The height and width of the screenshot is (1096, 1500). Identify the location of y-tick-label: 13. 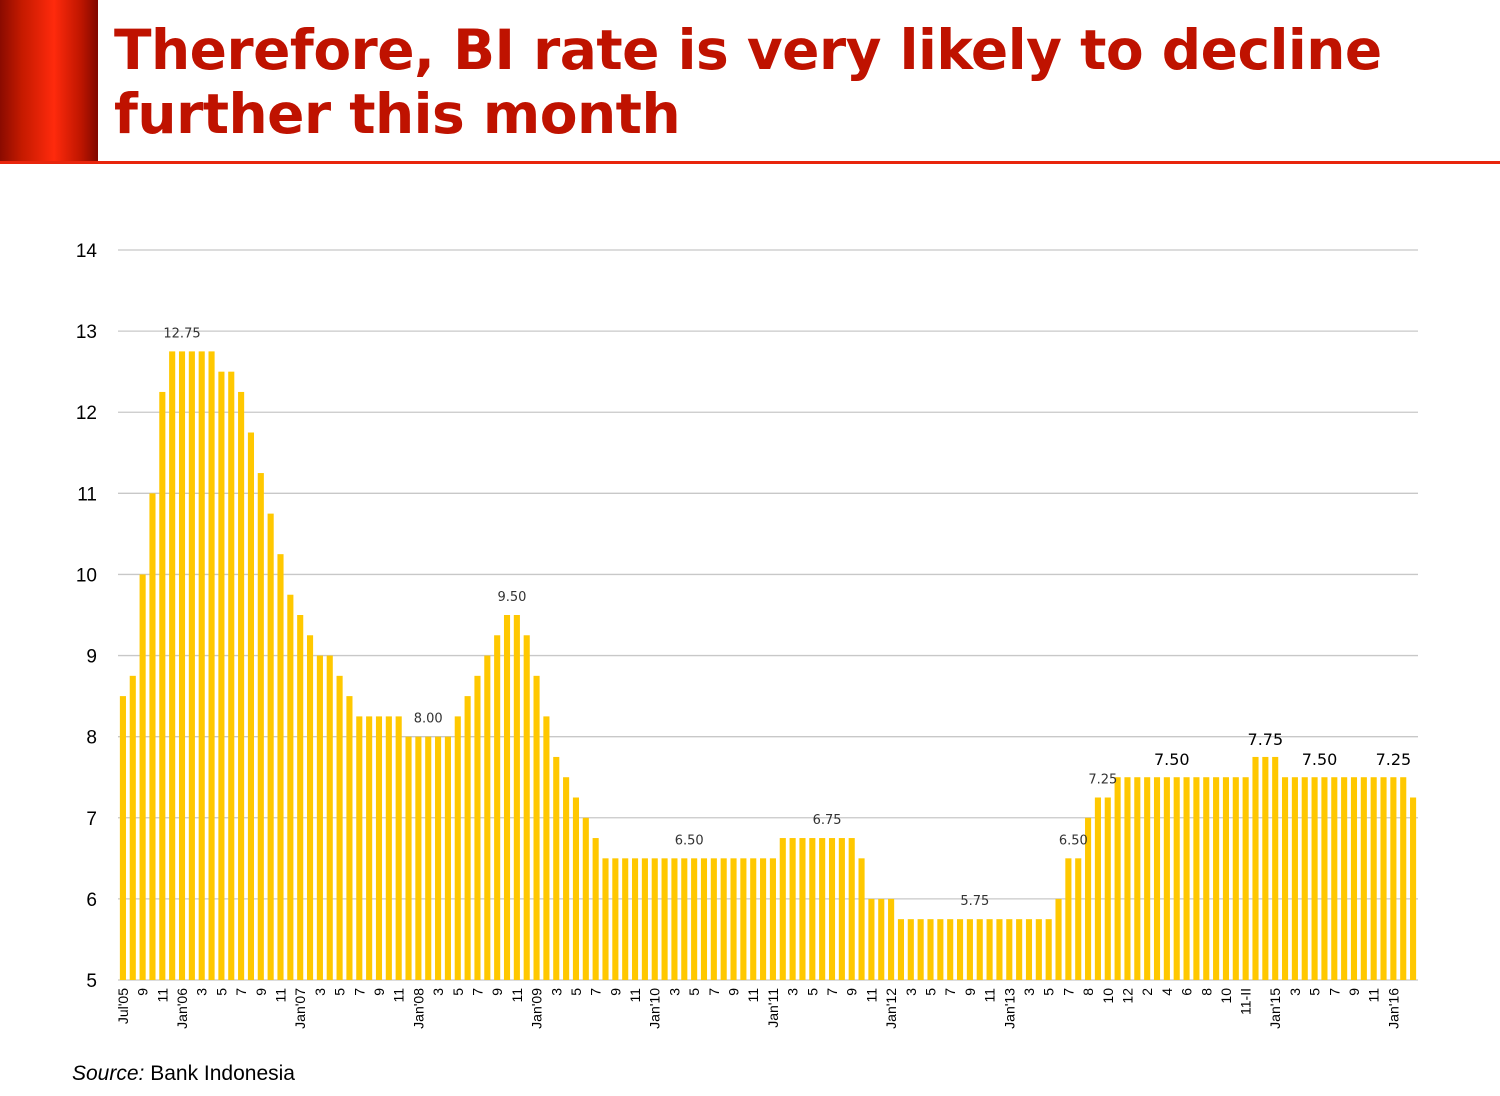
(86, 332).